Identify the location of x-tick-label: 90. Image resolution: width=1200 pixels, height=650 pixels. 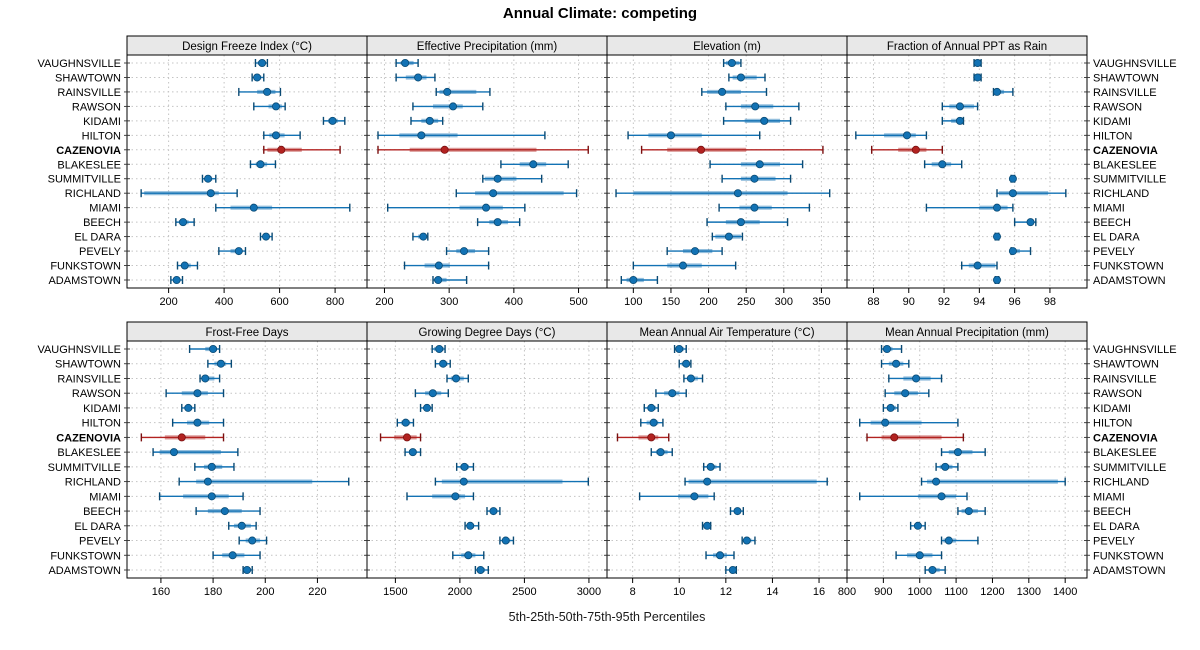
(909, 302).